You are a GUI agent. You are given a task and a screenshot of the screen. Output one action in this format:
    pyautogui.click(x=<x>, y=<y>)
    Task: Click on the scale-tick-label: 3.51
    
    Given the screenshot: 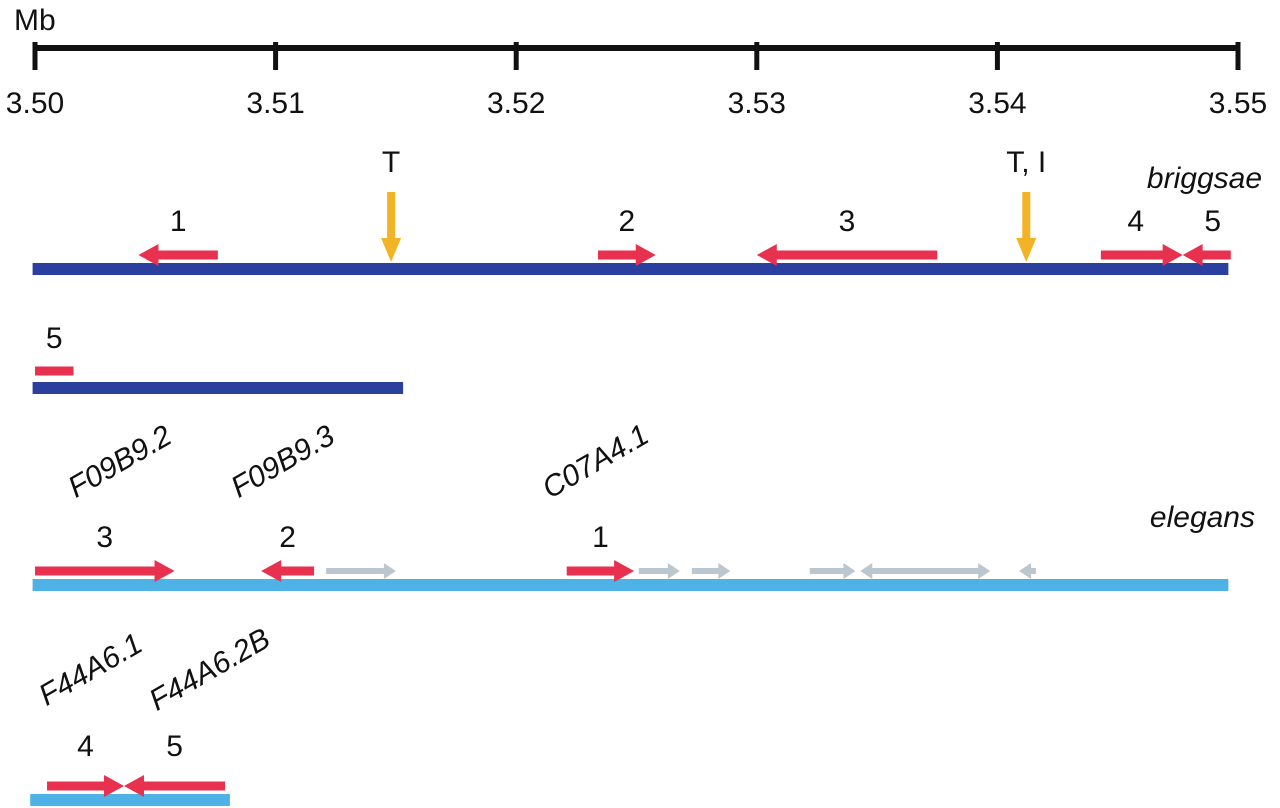 What is the action you would take?
    pyautogui.click(x=275, y=103)
    